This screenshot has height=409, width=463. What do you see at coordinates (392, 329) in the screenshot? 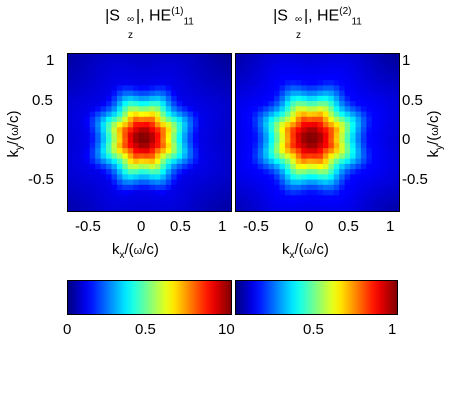
I see `right-colorbar-tick: 1` at bounding box center [392, 329].